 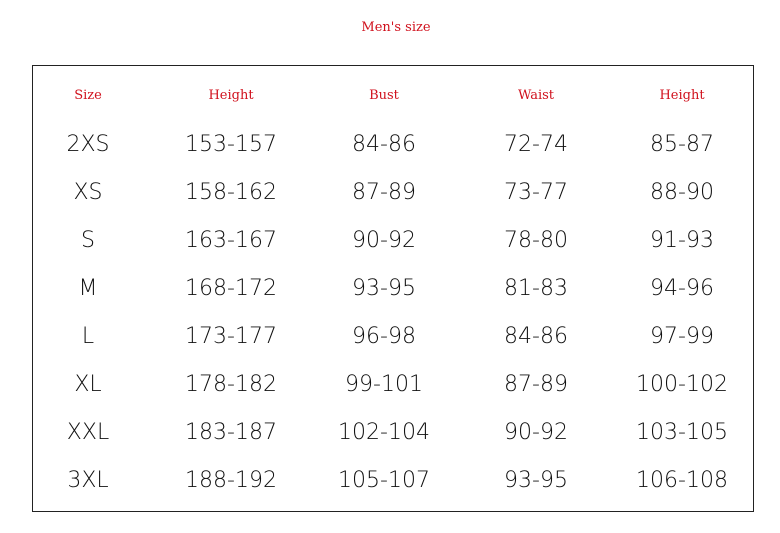 What do you see at coordinates (88, 95) in the screenshot?
I see `table-cell: Size` at bounding box center [88, 95].